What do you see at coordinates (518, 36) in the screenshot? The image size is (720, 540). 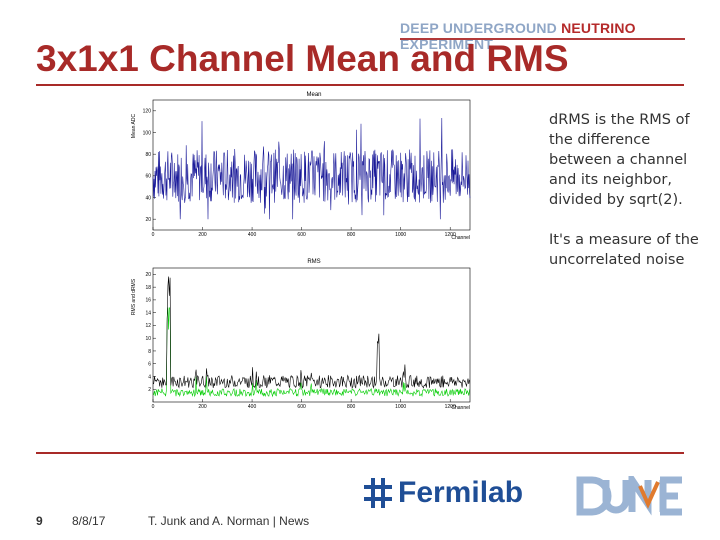 I see `header-brand: DEEP UNDERGROUND NEUTRINO EXPERIMENT` at bounding box center [518, 36].